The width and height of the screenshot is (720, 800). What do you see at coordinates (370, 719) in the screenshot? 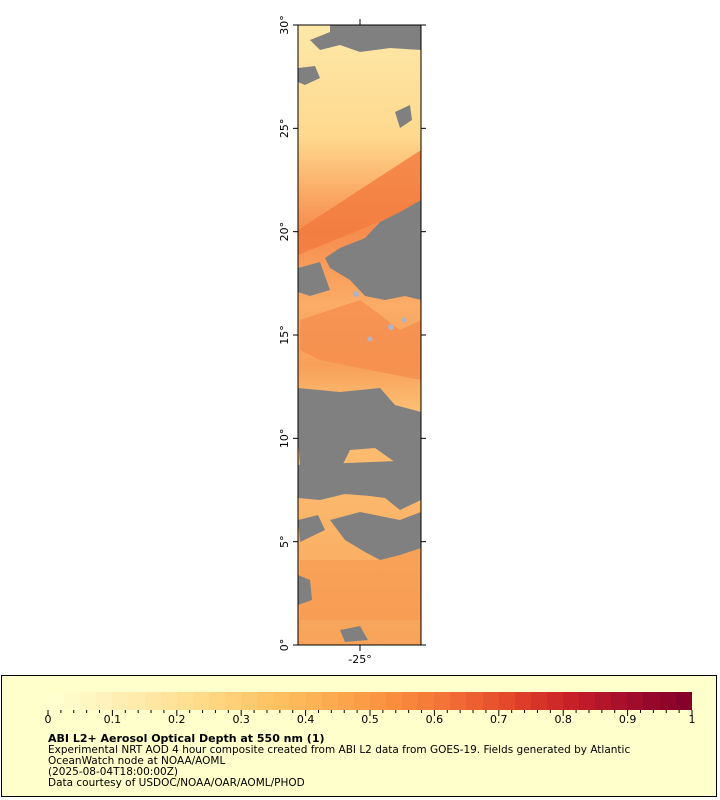
I see `colorbar-tick-label: 0.5` at bounding box center [370, 719].